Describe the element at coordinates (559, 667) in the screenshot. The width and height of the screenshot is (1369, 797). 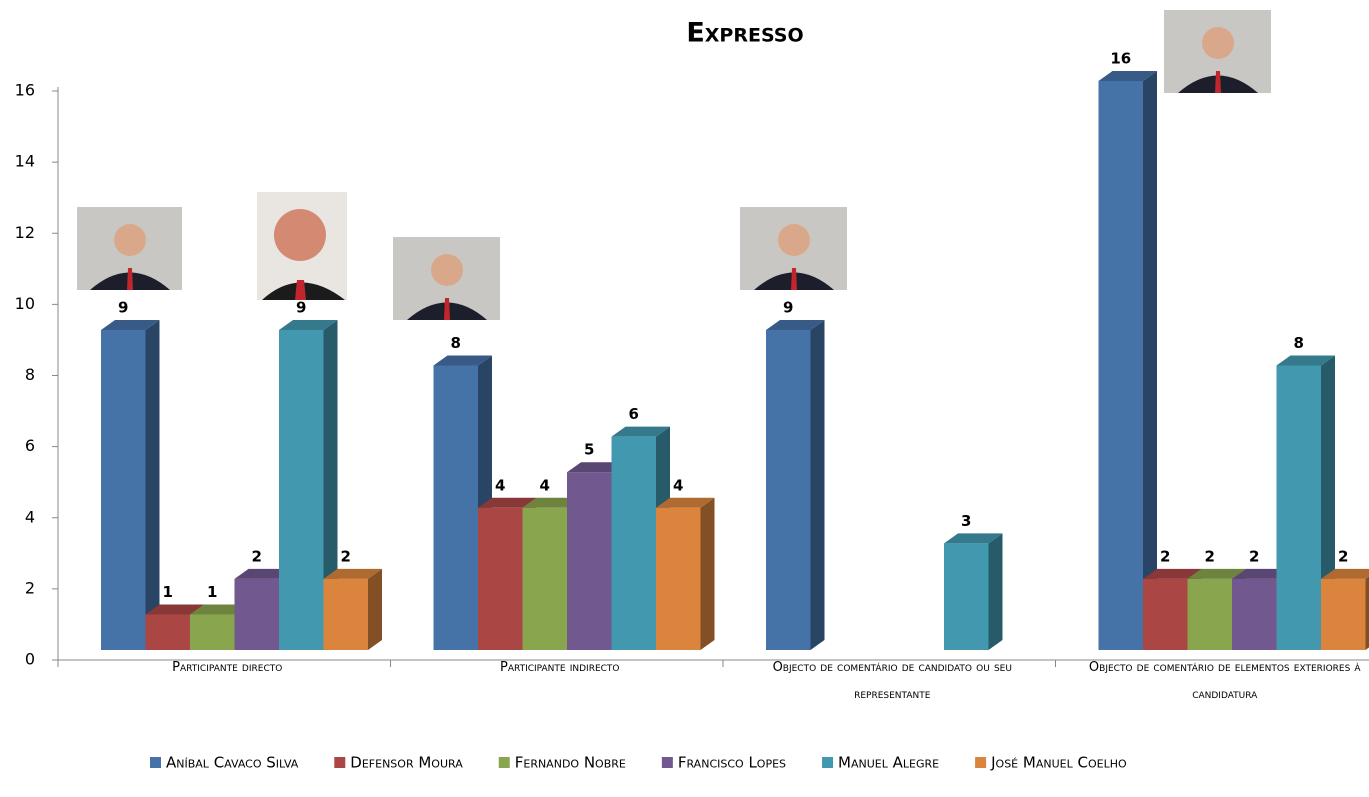
I see `x-tick-label: Participante indirecto` at that location.